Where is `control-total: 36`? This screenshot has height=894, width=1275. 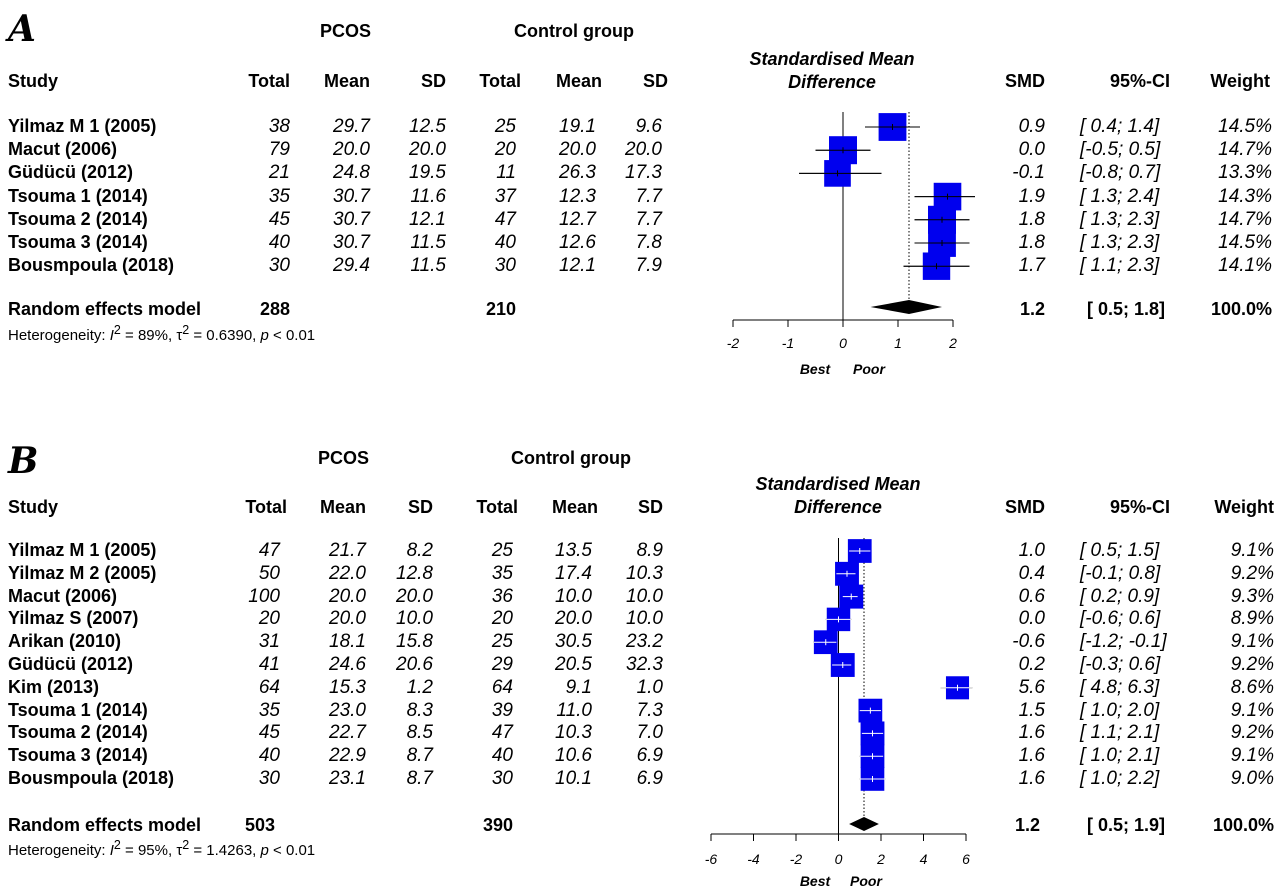 control-total: 36 is located at coordinates (502, 596).